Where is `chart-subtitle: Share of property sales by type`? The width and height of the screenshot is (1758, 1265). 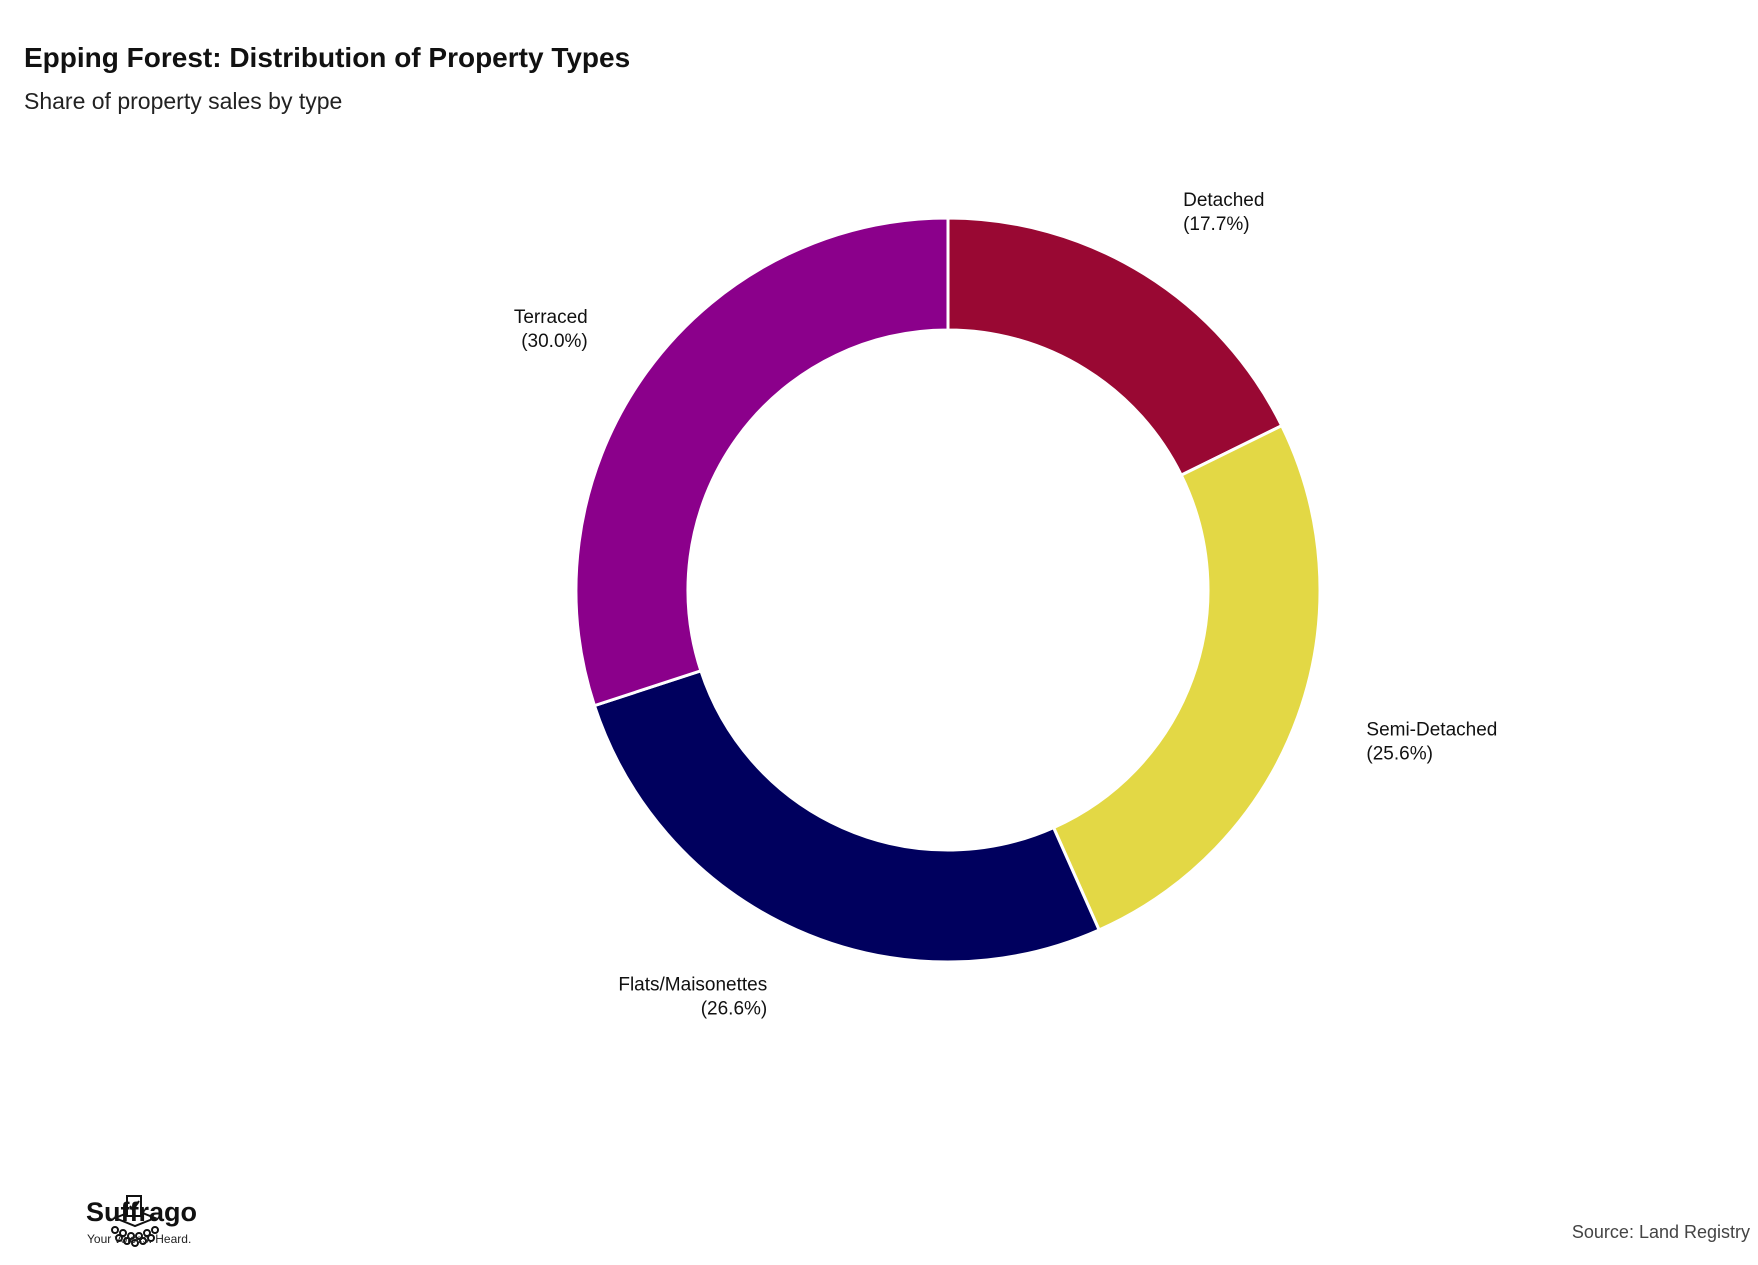
chart-subtitle: Share of property sales by type is located at coordinates (183, 101).